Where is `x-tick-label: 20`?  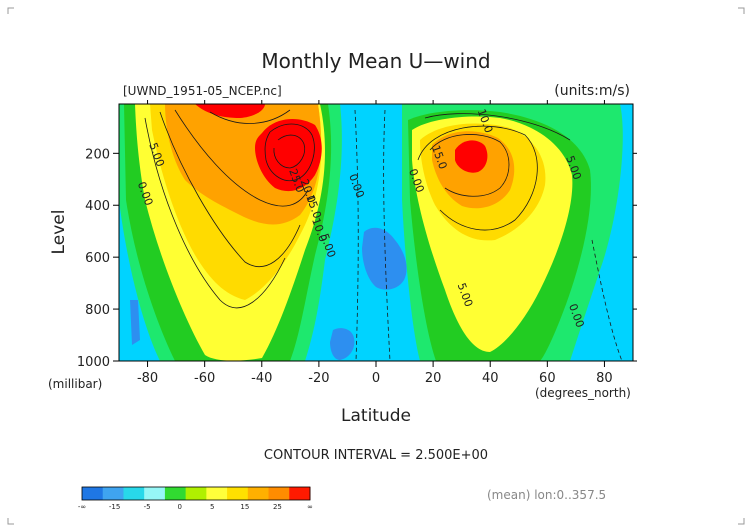 x-tick-label: 20 is located at coordinates (433, 378).